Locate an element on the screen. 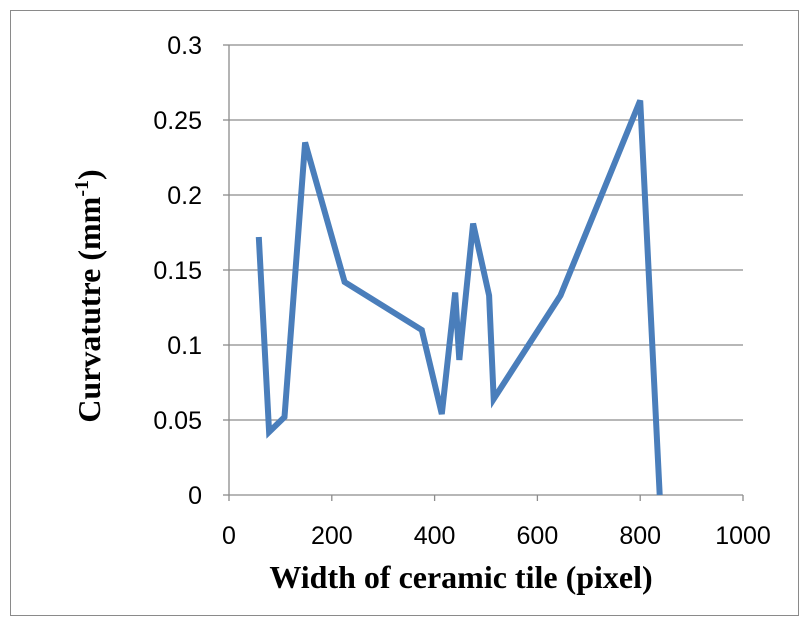 This screenshot has width=811, height=628. y-tick-labels: 0 0.05 0.1 0.15 0.2 0.25 0.3 is located at coordinates (177, 271).